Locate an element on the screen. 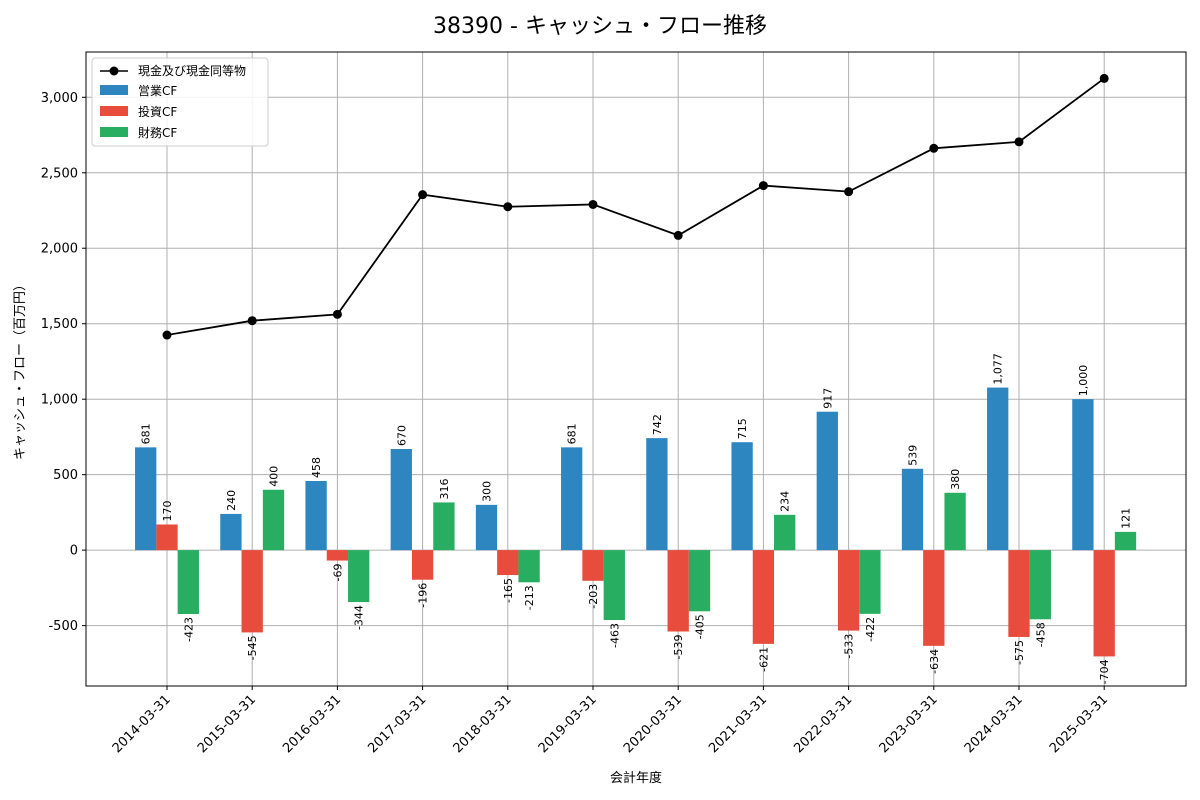 This screenshot has height=800, width=1200. investing-cf-value-label: -621 is located at coordinates (763, 659).